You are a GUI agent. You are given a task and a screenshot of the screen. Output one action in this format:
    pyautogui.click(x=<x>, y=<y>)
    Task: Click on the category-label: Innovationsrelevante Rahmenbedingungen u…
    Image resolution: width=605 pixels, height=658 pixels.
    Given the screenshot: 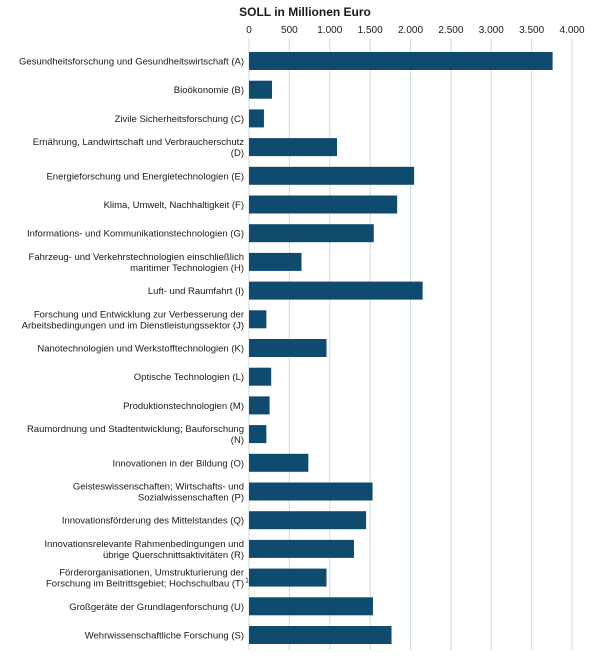 What is the action you would take?
    pyautogui.click(x=144, y=550)
    